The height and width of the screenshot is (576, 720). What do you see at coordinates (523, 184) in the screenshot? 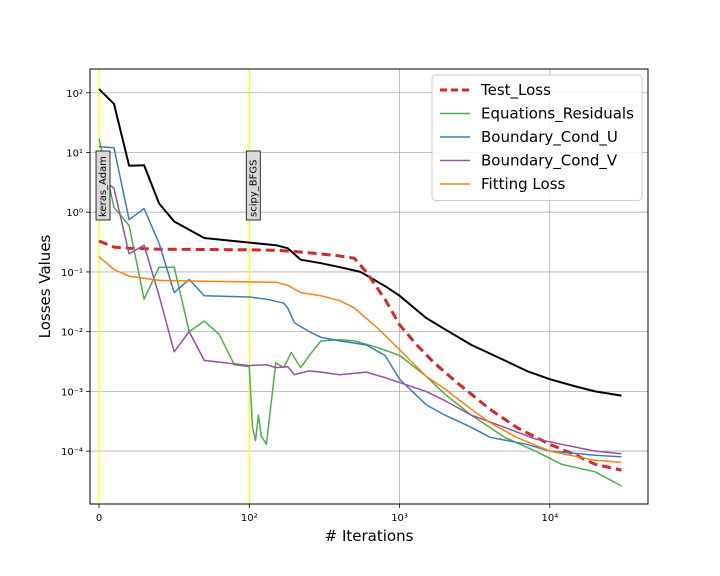
I see `legend-label: Fitting Loss` at bounding box center [523, 184].